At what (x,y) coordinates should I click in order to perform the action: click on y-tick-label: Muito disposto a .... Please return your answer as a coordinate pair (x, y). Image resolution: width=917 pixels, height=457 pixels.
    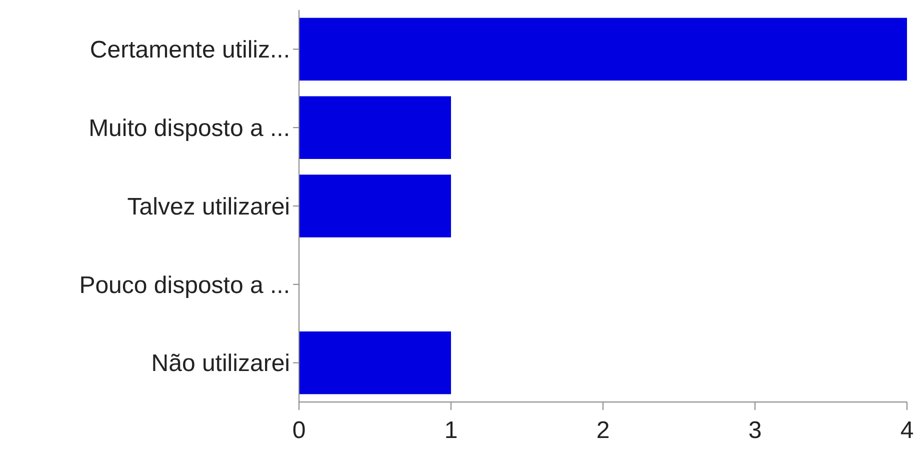
    Looking at the image, I should click on (189, 128).